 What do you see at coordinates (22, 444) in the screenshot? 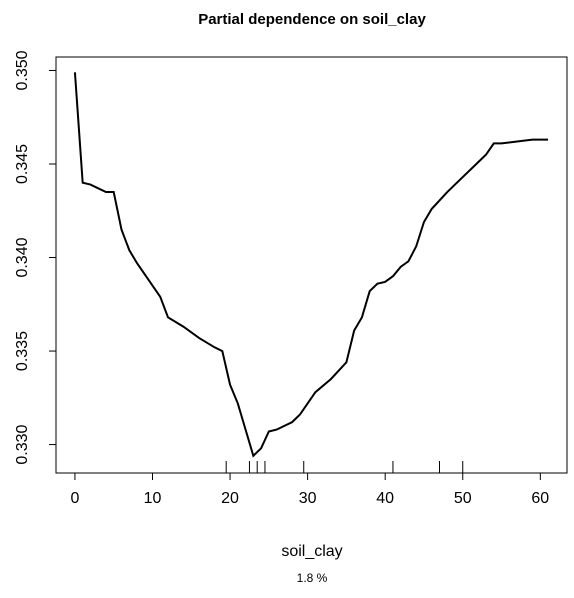
I see `y-tick-label: 0.330` at bounding box center [22, 444].